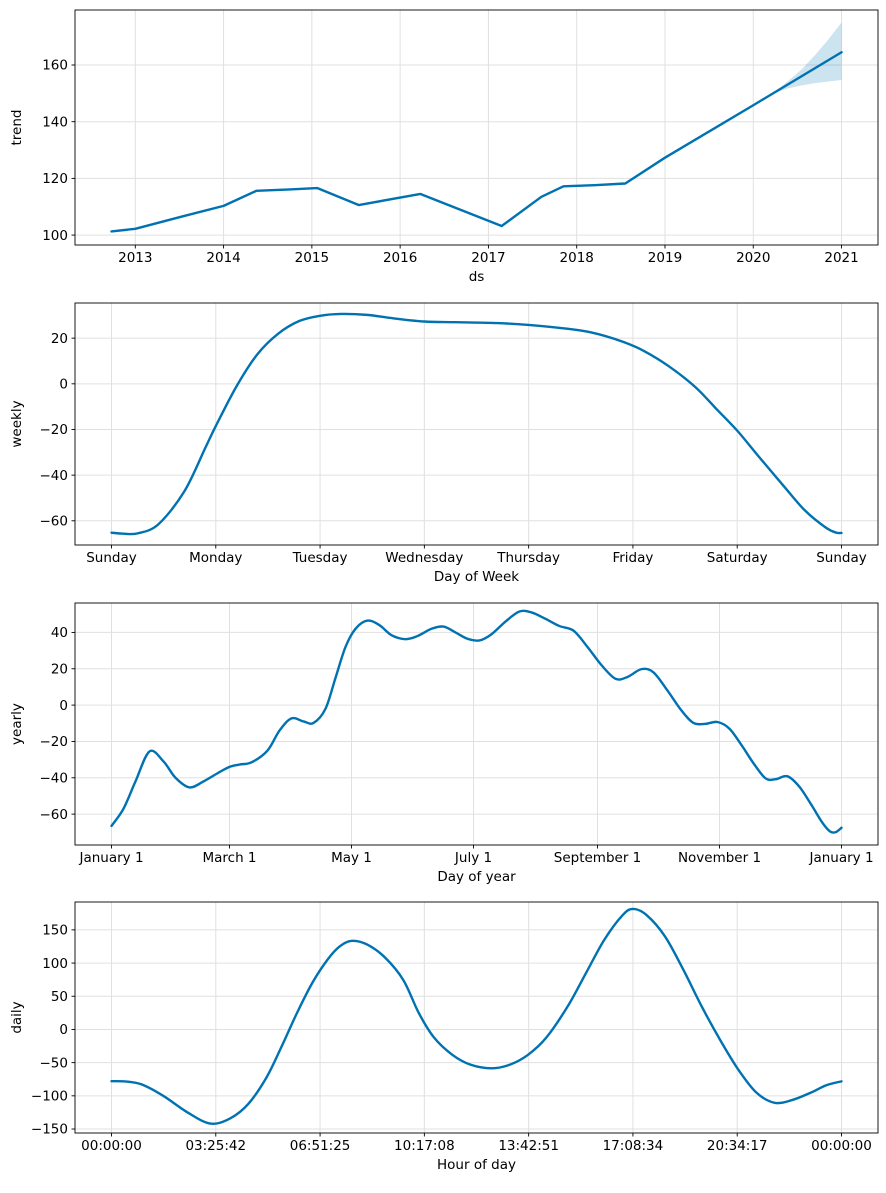  What do you see at coordinates (473, 858) in the screenshot?
I see `x-tick-label-yearly-3: July 1` at bounding box center [473, 858].